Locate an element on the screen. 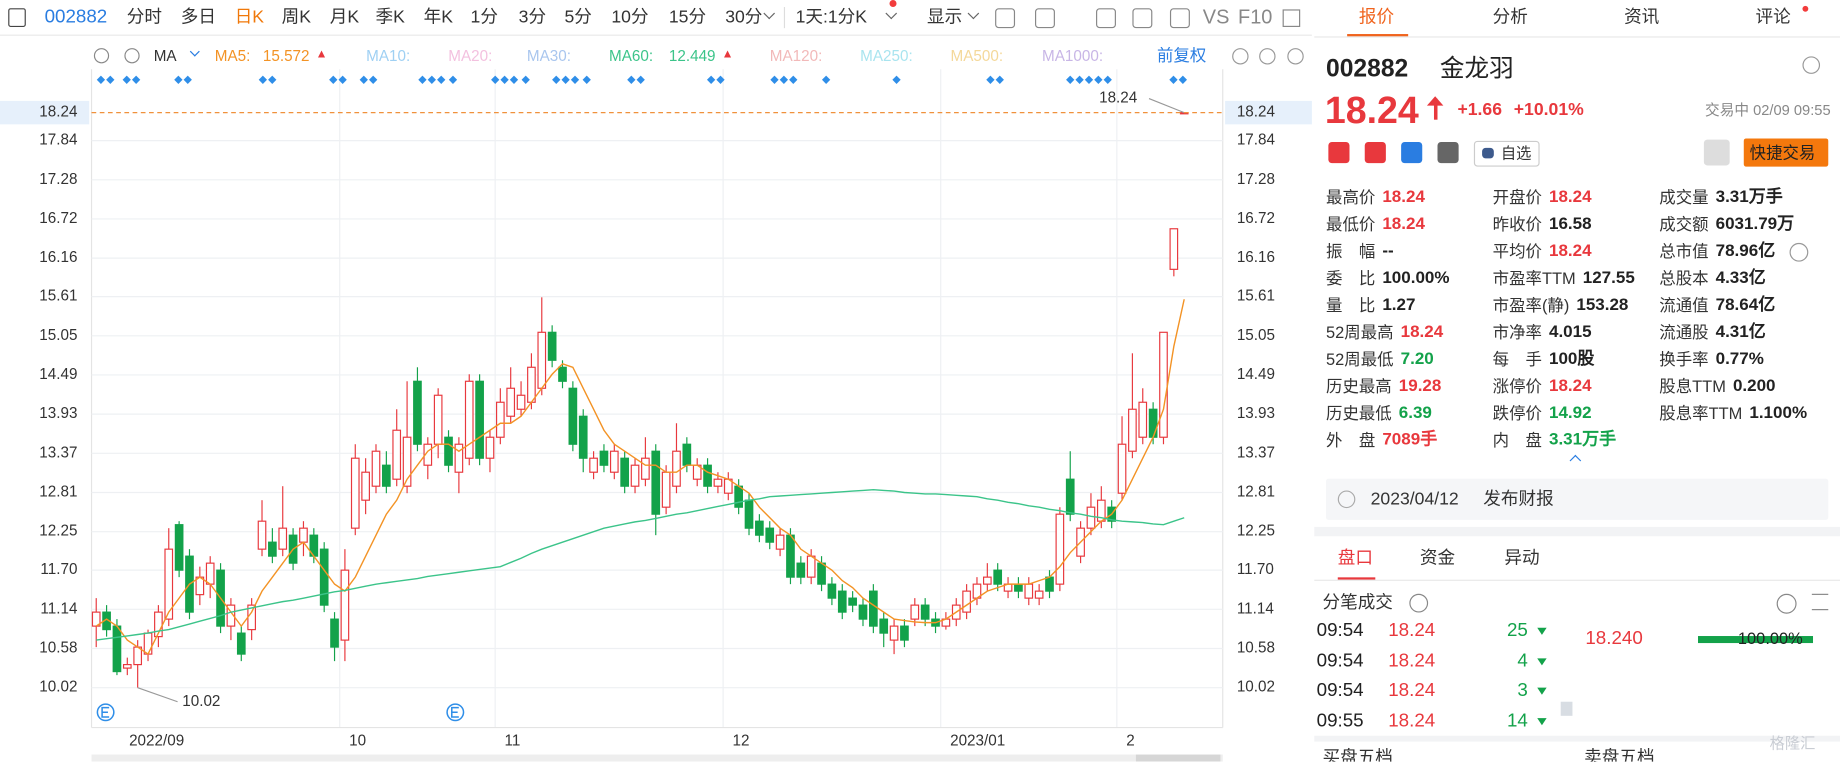  stat-label: 流通值 is located at coordinates (1684, 305).